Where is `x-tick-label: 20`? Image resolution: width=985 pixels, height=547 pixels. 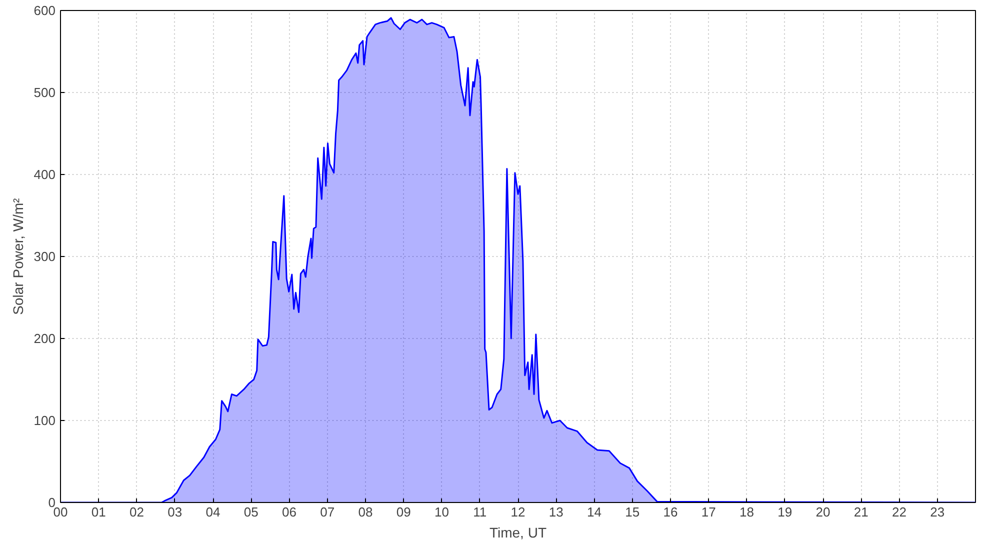
x-tick-label: 20 is located at coordinates (823, 512).